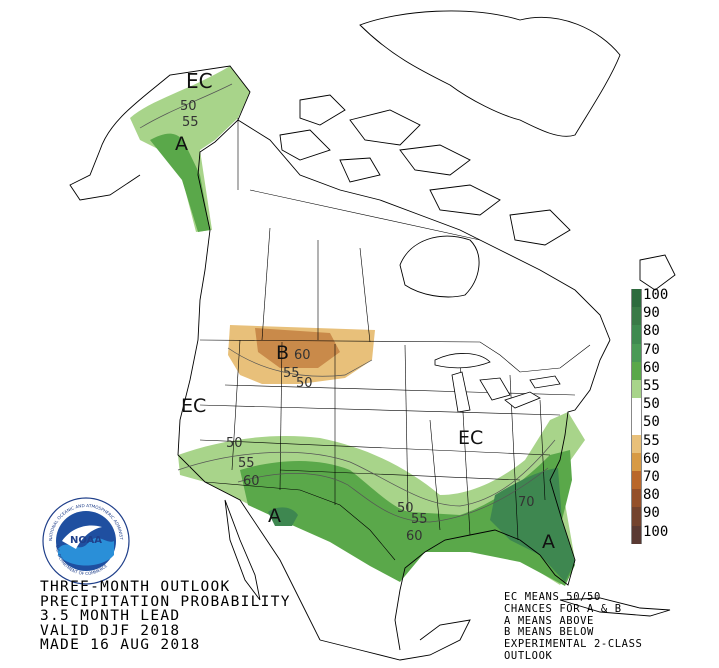  Describe the element at coordinates (193, 406) in the screenshot. I see `ec-west-label: EC` at that location.